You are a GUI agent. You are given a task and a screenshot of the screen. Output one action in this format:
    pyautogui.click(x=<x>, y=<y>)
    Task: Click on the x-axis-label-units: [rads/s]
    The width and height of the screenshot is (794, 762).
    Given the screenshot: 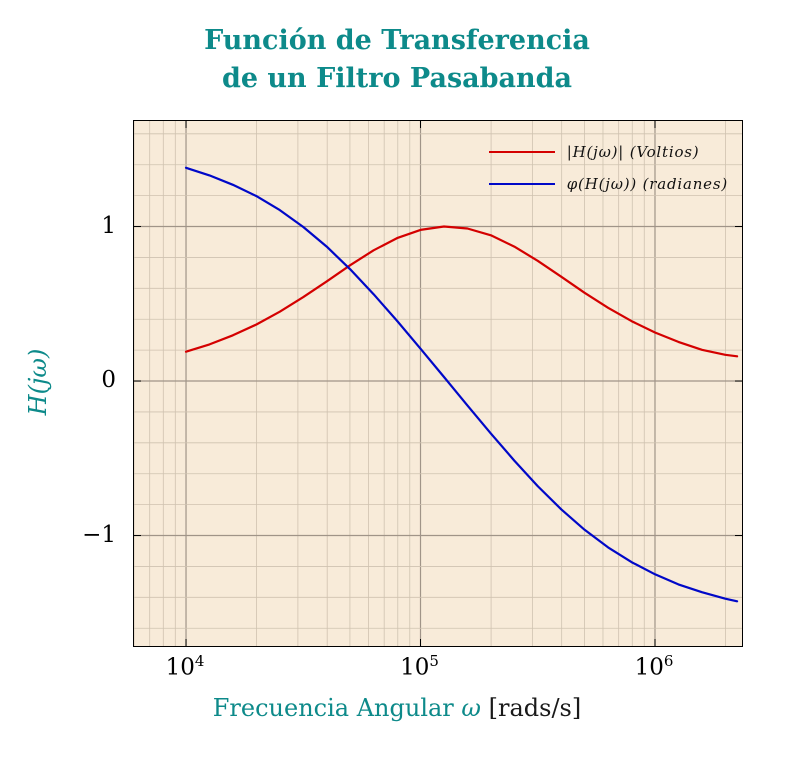 What is the action you would take?
    pyautogui.click(x=535, y=708)
    